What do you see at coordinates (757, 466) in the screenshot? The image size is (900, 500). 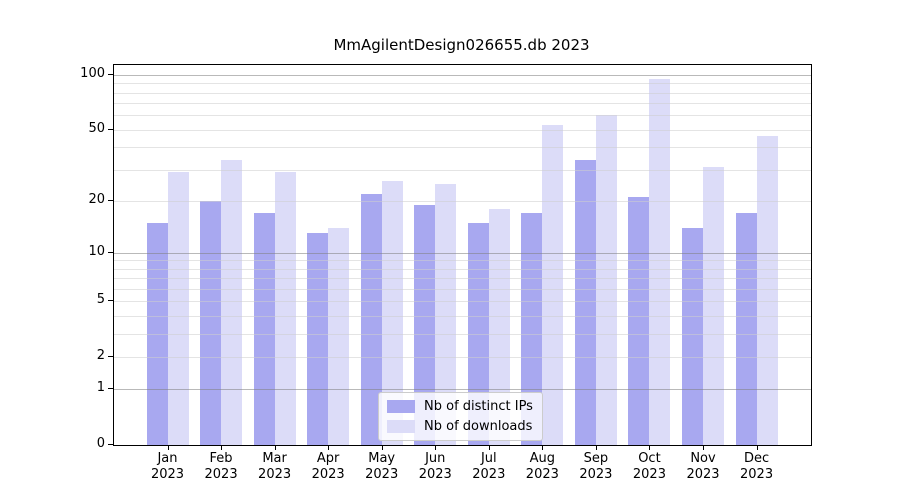 I see `x-tick-label-dec: Dec 2023` at bounding box center [757, 466].